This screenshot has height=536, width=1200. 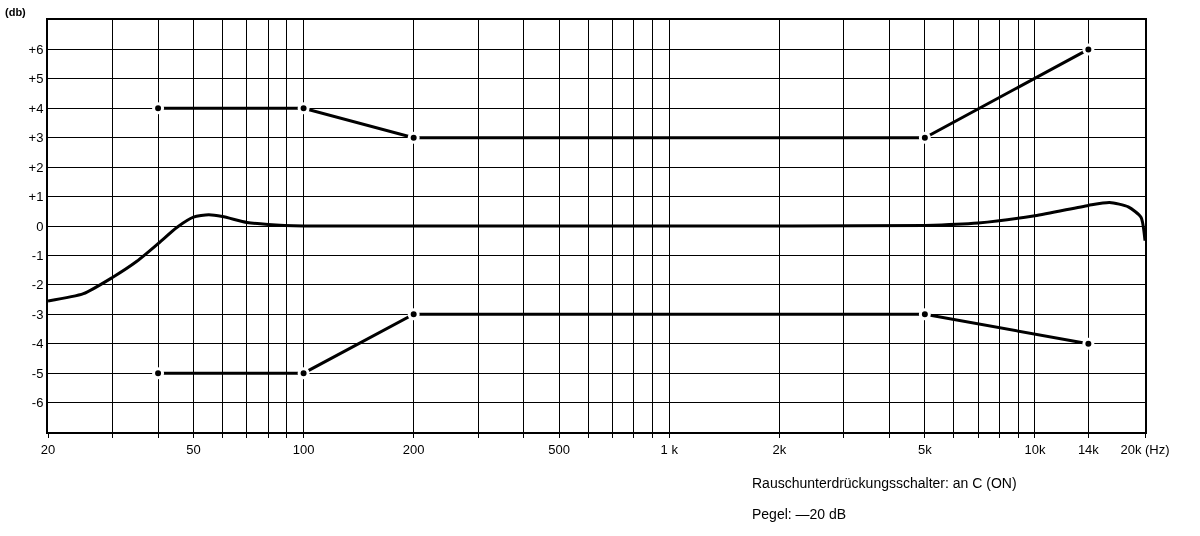 I want to click on y-tick-label: -5, so click(x=37, y=373).